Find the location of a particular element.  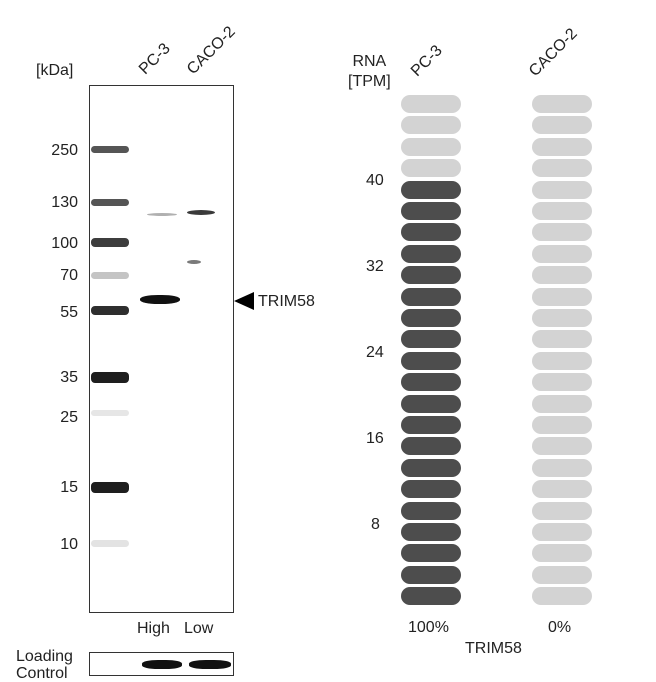

rna-column-caco2 is located at coordinates (562, 351).